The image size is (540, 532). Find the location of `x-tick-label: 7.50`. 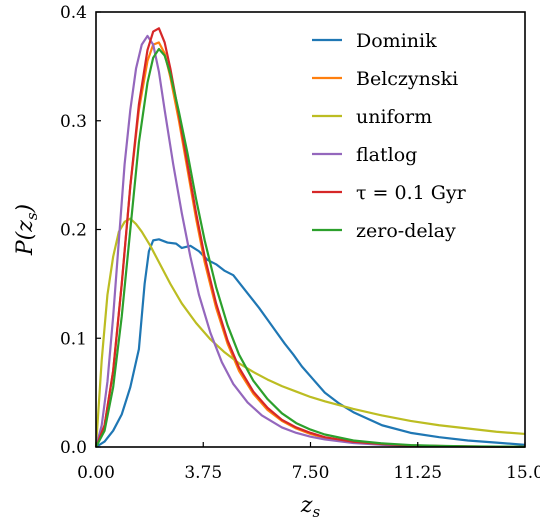

x-tick-label: 7.50 is located at coordinates (311, 473).